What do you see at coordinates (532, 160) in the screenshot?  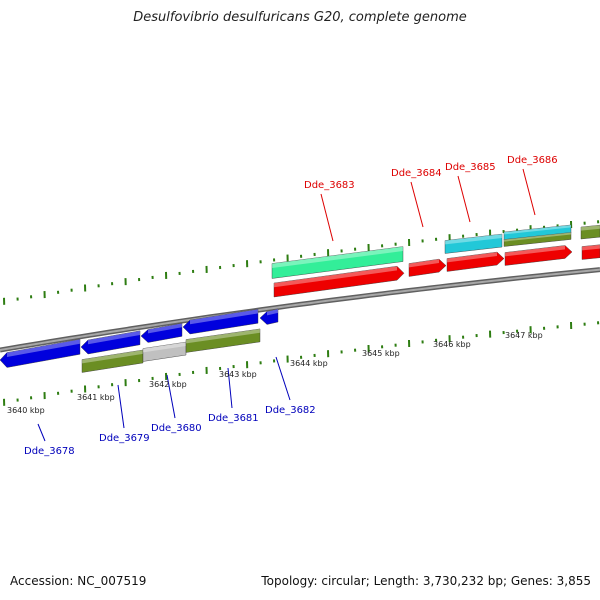 I see `gene-label-forward: Dde_3686` at bounding box center [532, 160].